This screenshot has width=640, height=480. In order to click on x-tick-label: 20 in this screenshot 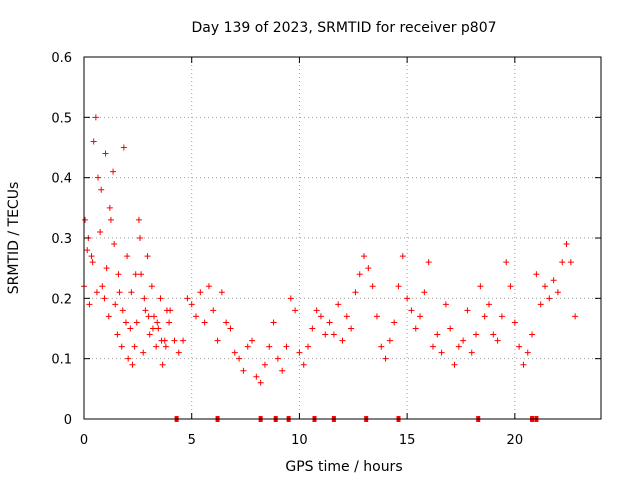, I will do `click(515, 440)`.